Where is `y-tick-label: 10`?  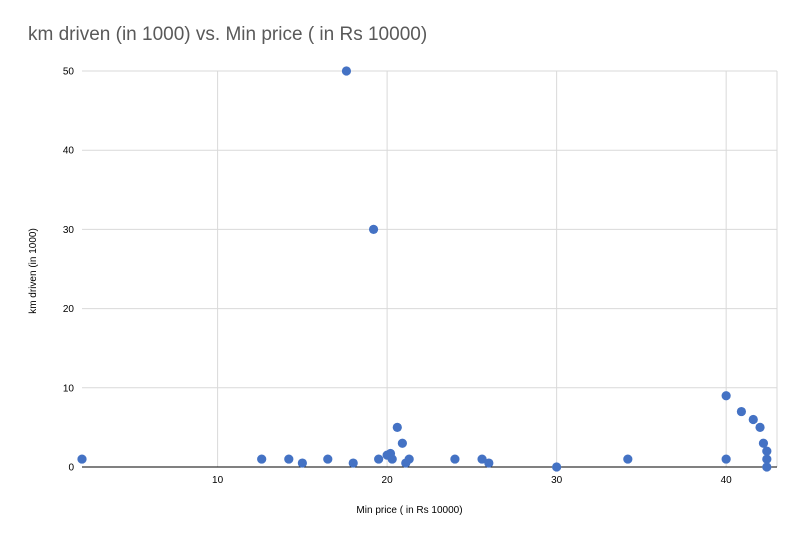 y-tick-label: 10 is located at coordinates (69, 388).